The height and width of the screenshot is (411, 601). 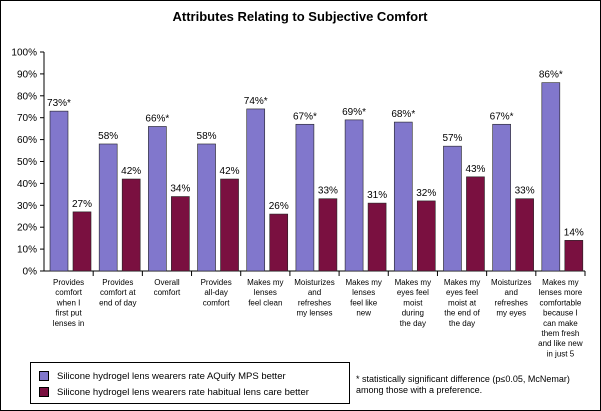 I want to click on data-label-aquify: 69%*, so click(x=354, y=112).